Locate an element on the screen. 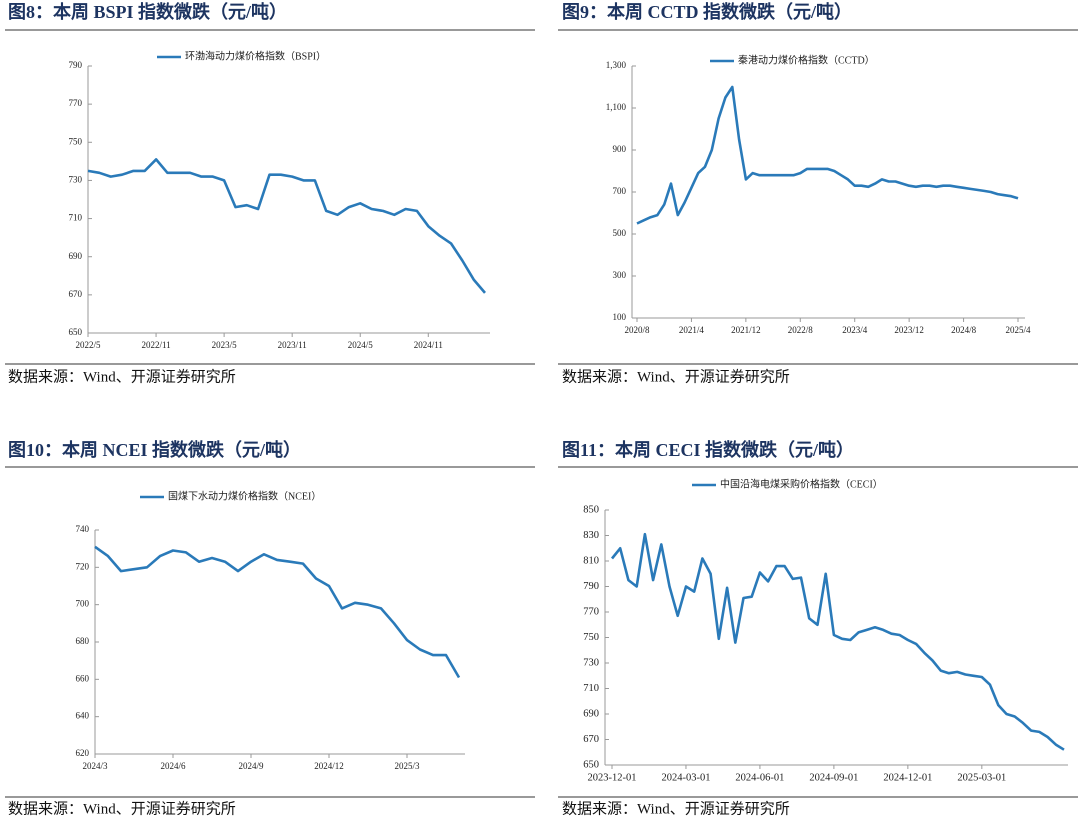 Image resolution: width=1080 pixels, height=823 pixels. x-tick-label: 2023/4 is located at coordinates (855, 330).